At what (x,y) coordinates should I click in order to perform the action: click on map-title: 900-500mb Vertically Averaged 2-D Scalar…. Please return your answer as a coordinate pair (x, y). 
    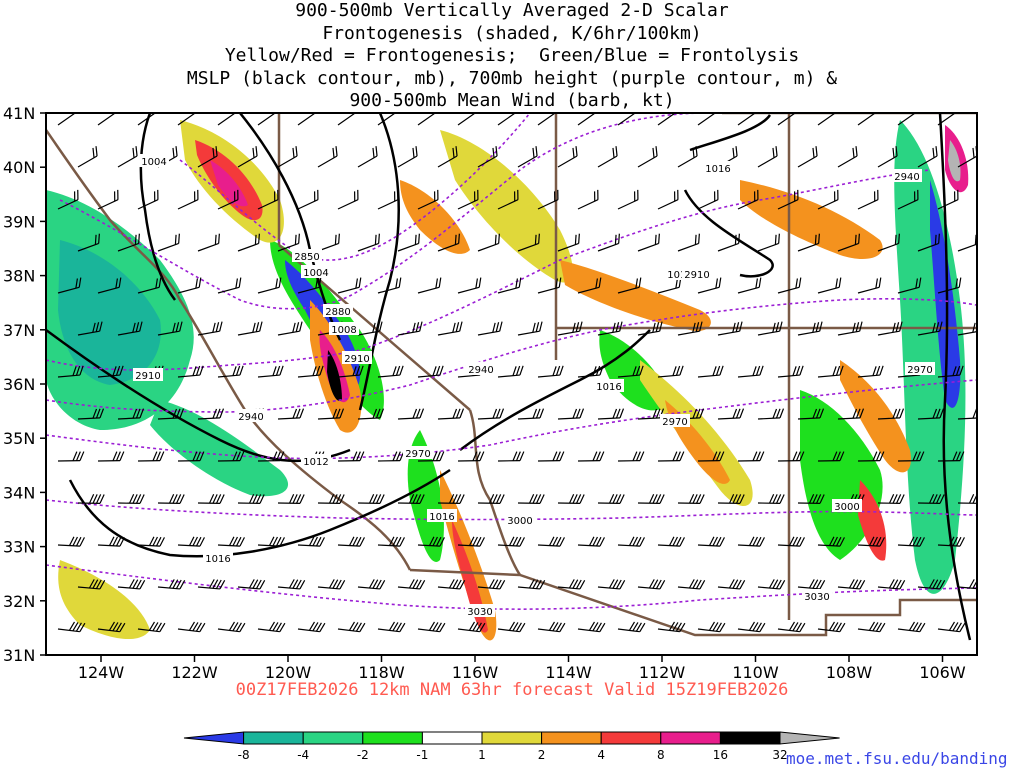
    Looking at the image, I should click on (512, 56).